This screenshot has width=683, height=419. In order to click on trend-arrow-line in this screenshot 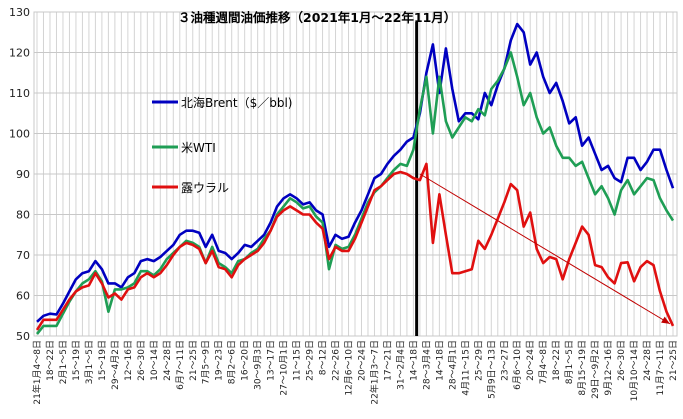, I will do `click(545, 249)`.